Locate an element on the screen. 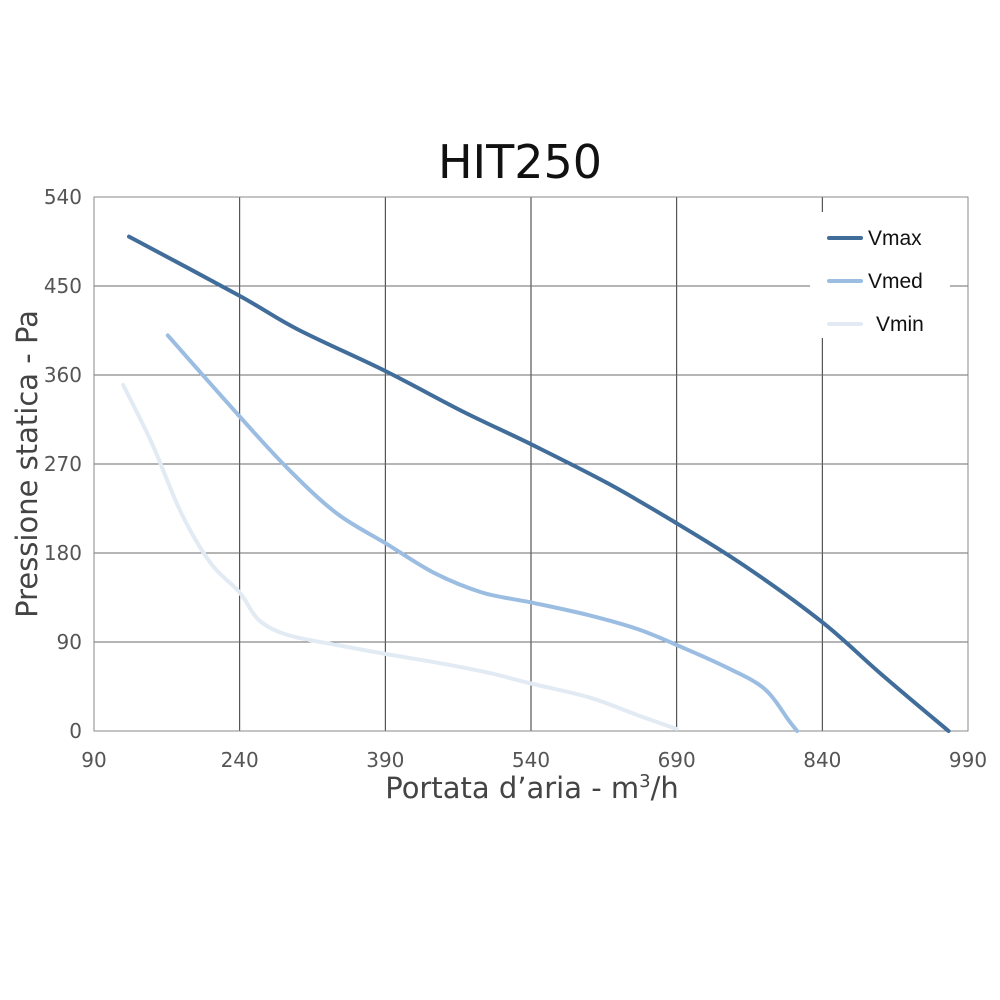  y-tick-label: 0 is located at coordinates (75, 731).